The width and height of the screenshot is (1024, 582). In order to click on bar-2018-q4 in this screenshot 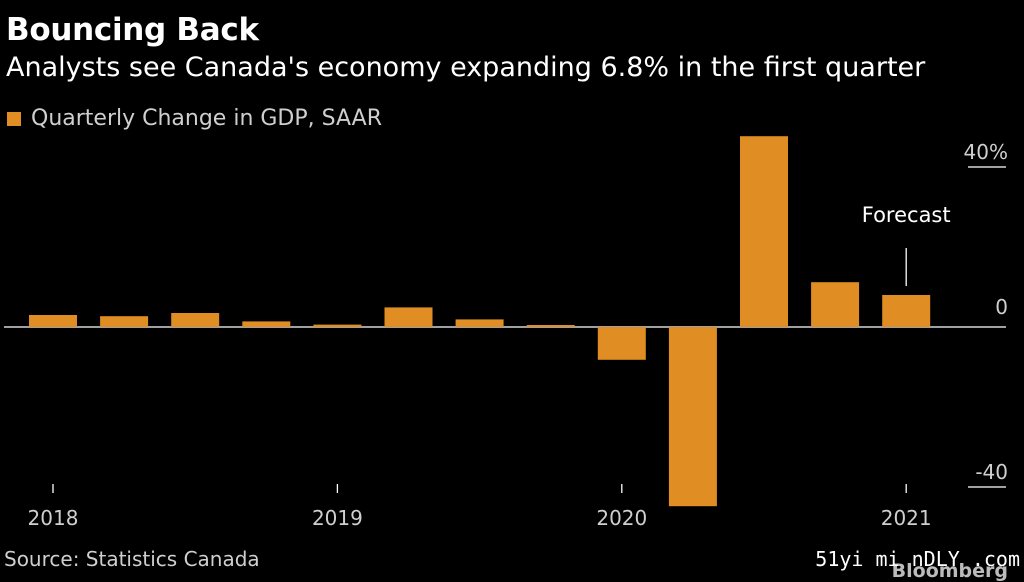, I will do `click(266, 324)`.